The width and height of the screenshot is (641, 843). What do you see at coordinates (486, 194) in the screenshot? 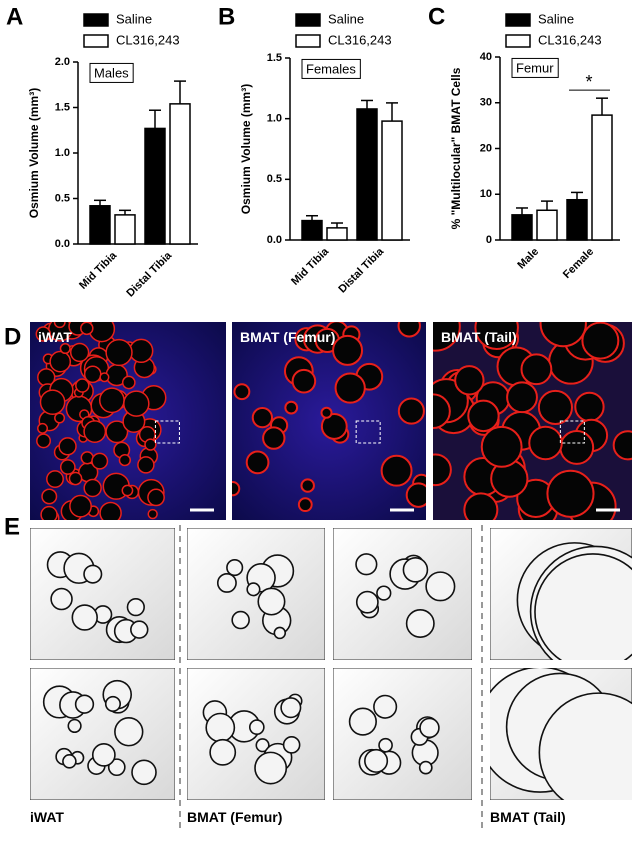
I see `y-tick-label: 10` at bounding box center [486, 194].